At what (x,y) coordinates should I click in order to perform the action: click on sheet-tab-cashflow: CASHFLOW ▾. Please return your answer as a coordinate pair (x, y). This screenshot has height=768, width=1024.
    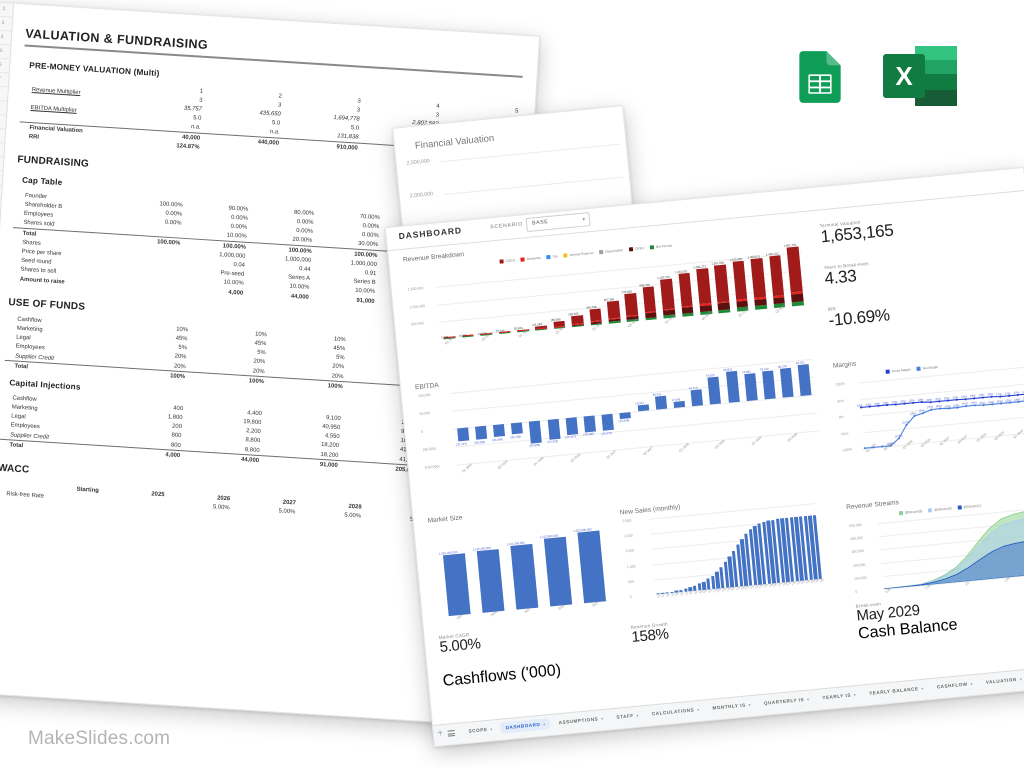
    Looking at the image, I should click on (954, 685).